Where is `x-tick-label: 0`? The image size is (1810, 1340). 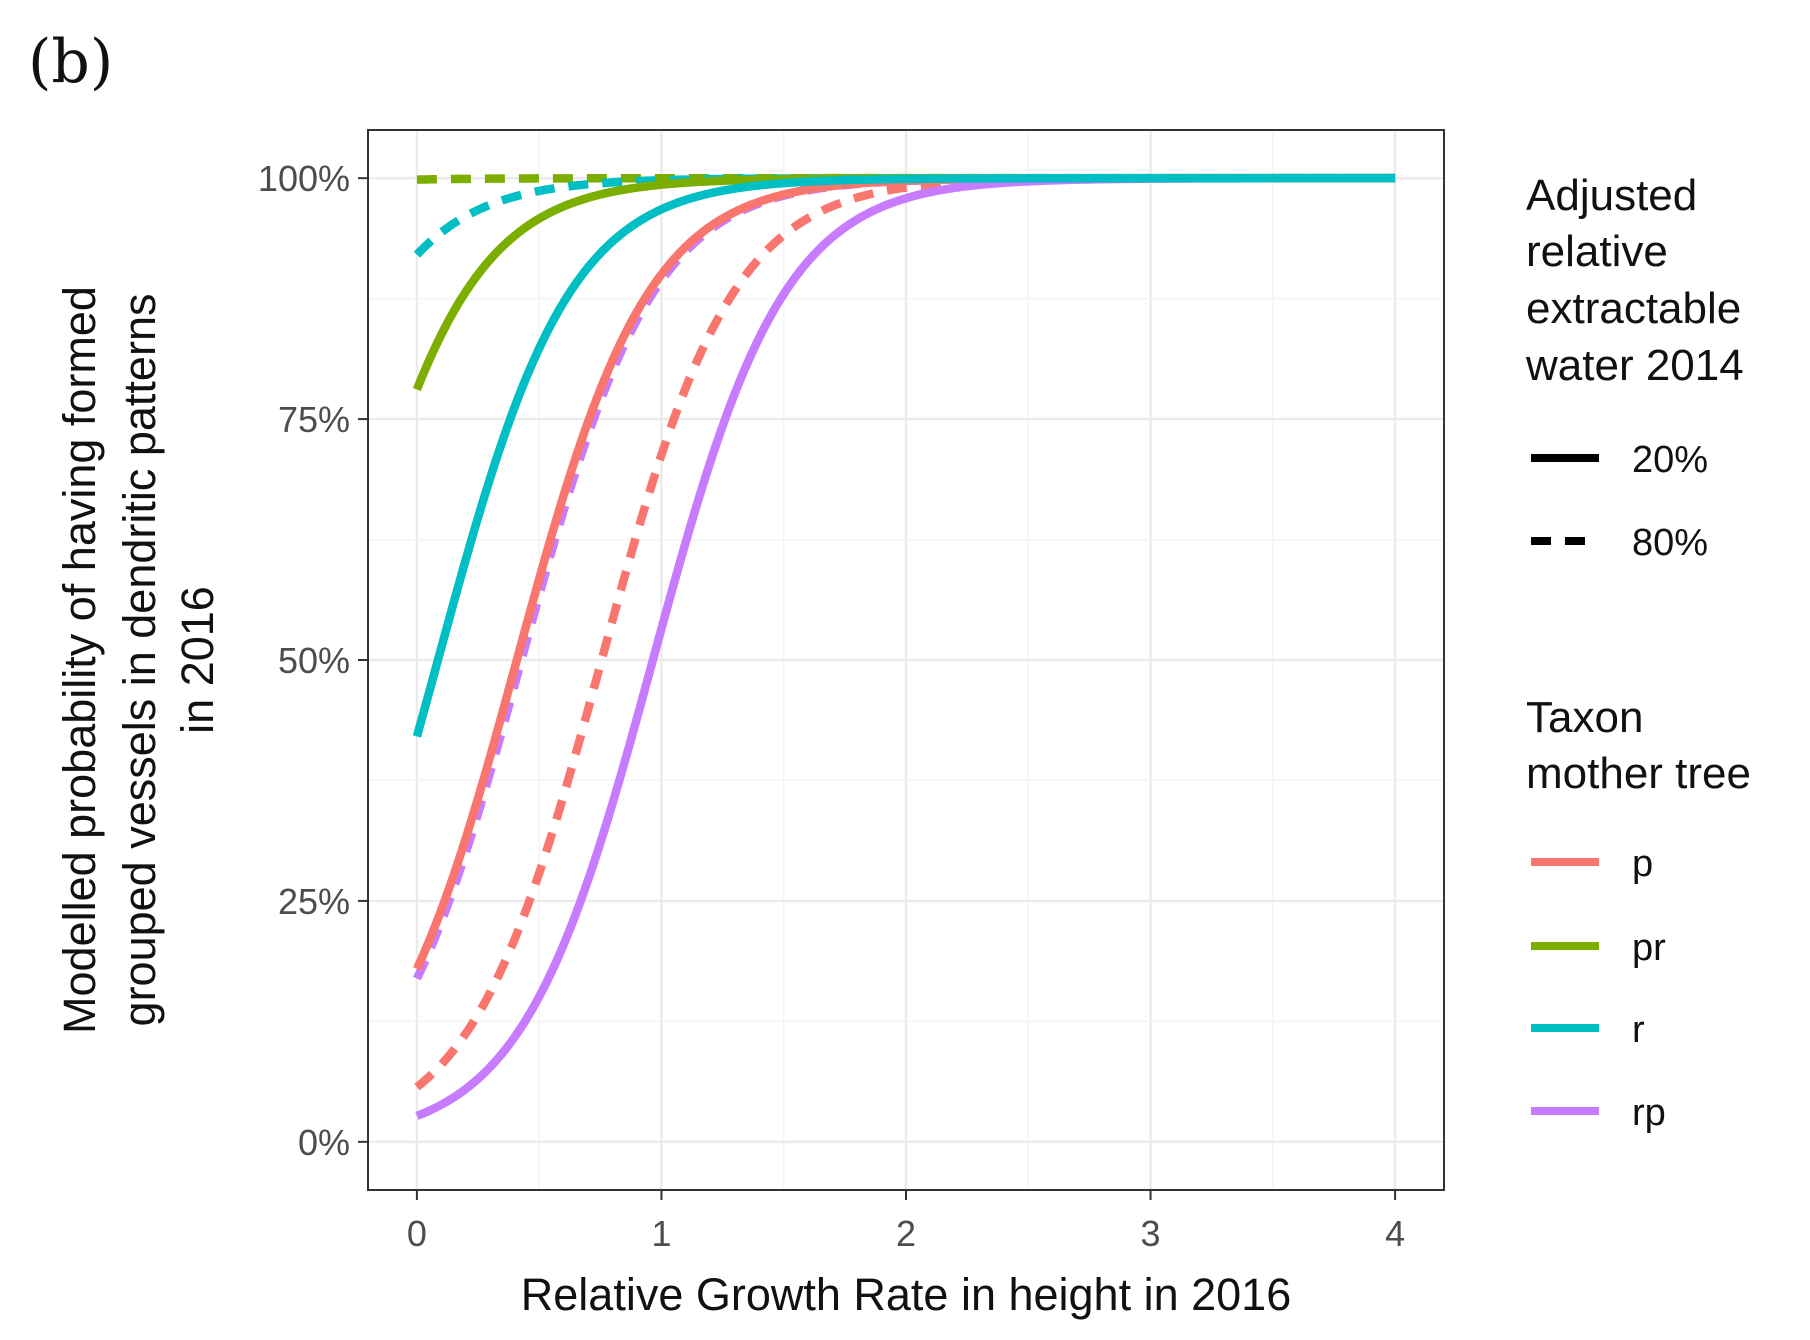 x-tick-label: 0 is located at coordinates (417, 1233).